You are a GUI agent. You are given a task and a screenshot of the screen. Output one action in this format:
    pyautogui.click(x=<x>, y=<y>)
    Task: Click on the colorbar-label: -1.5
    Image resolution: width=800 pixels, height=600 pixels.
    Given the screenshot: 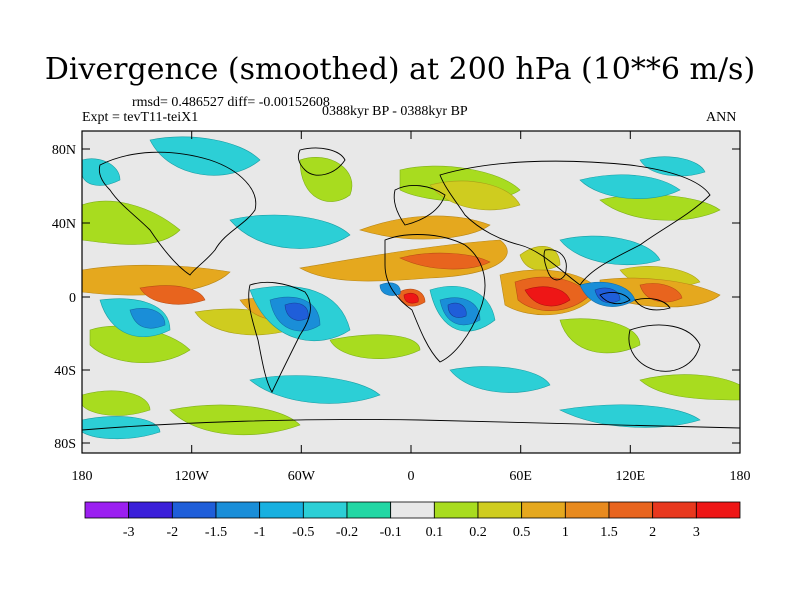 What is the action you would take?
    pyautogui.click(x=216, y=532)
    